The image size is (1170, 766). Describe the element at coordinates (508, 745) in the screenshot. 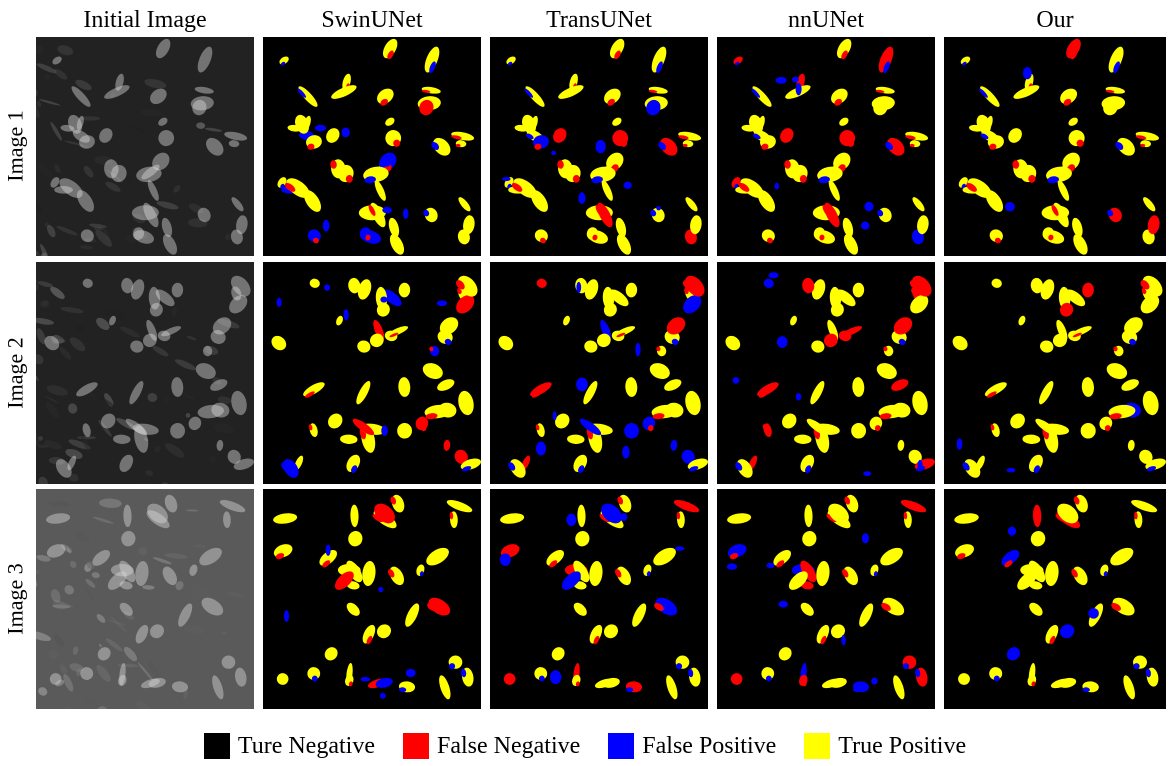

I see `legend-label-false-negative: False Negative` at that location.